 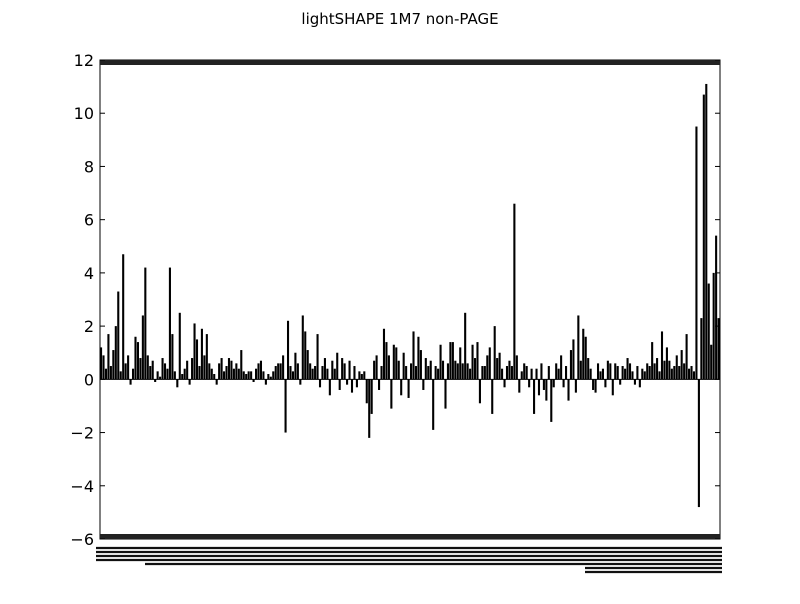 What do you see at coordinates (82, 539) in the screenshot?
I see `y-tick-label: −6` at bounding box center [82, 539].